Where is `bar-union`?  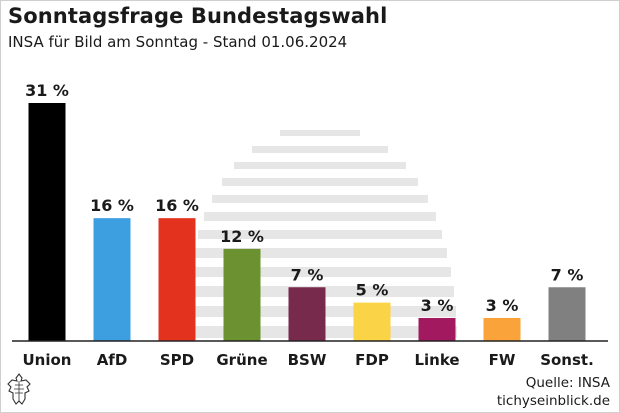 bar-union is located at coordinates (47, 222).